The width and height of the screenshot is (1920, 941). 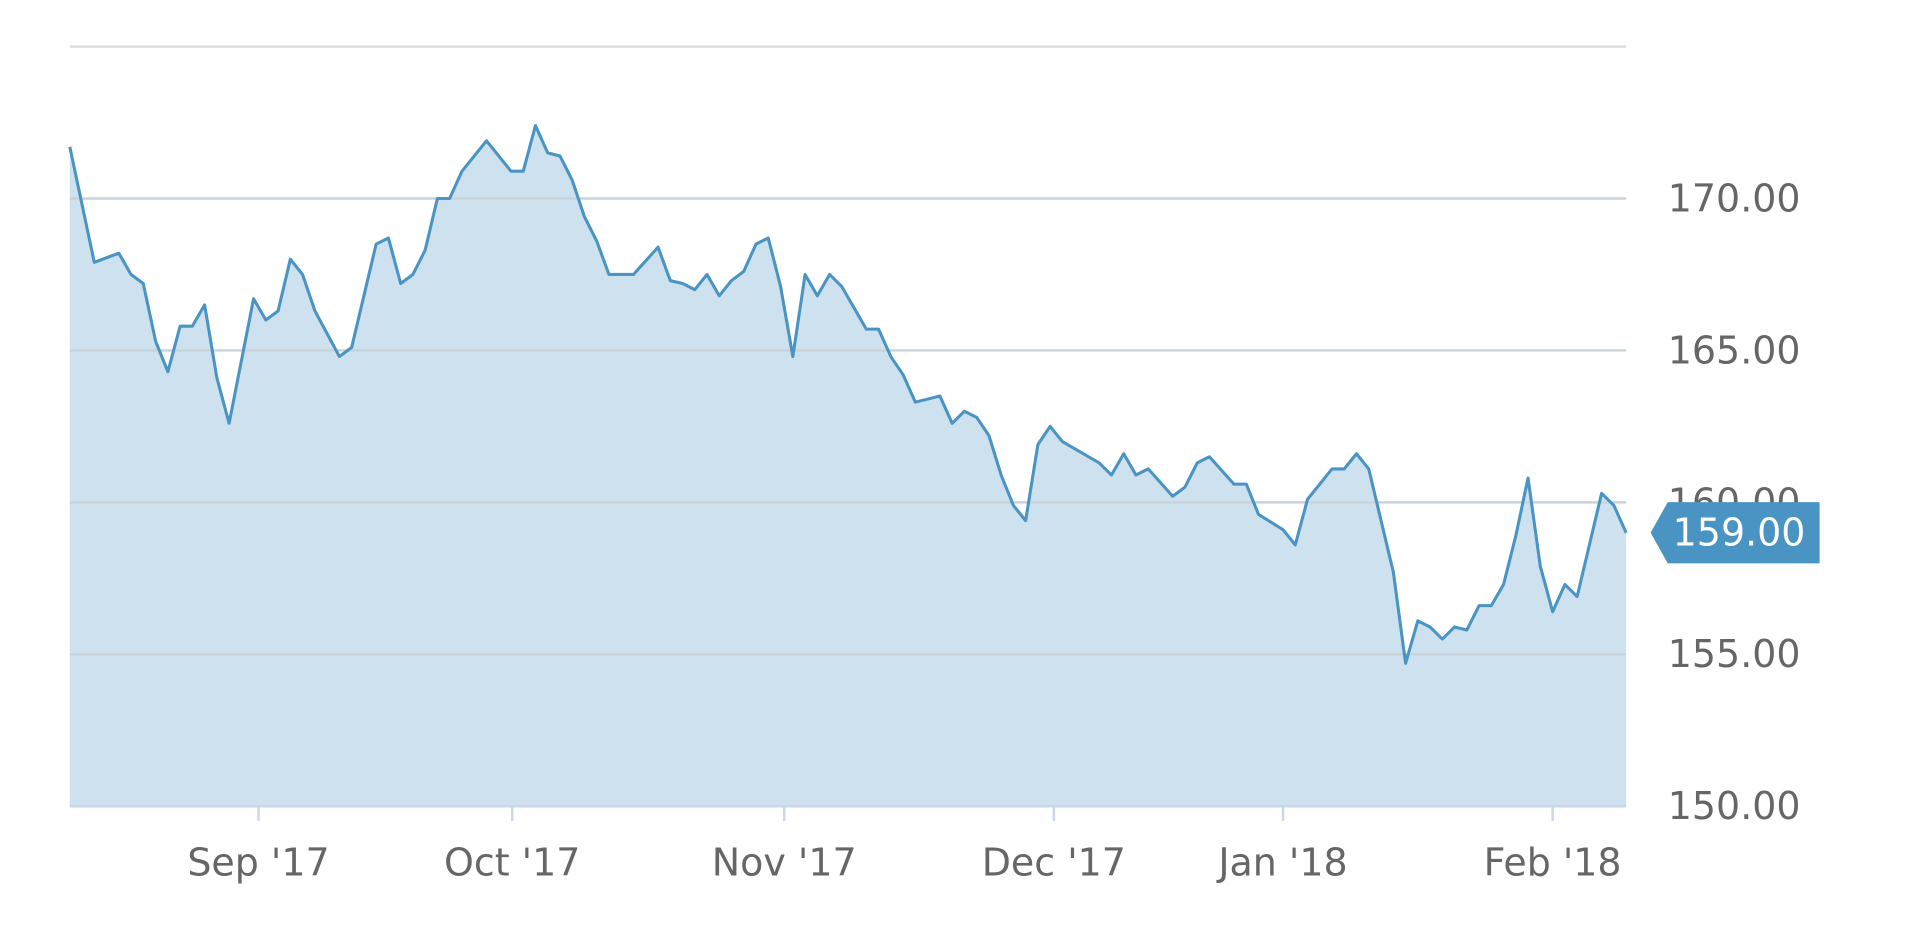 I want to click on x-tick-label: Feb '18, so click(x=1553, y=863).